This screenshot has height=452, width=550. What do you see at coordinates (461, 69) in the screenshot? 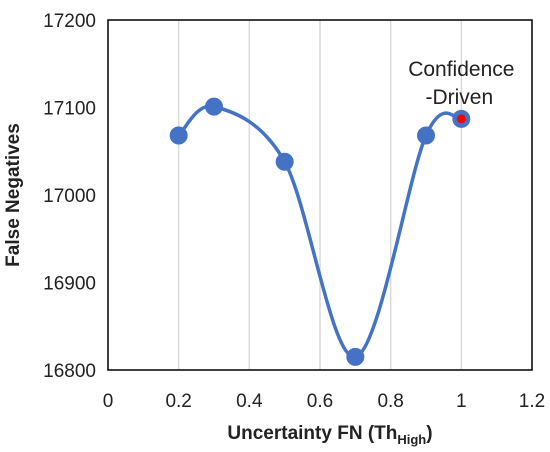
I see `annotation-line-1: Confidence` at bounding box center [461, 69].